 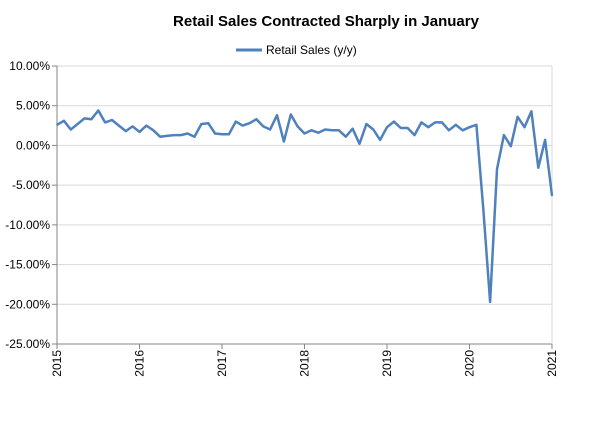 What do you see at coordinates (57, 363) in the screenshot?
I see `x-tick-label: 2015` at bounding box center [57, 363].